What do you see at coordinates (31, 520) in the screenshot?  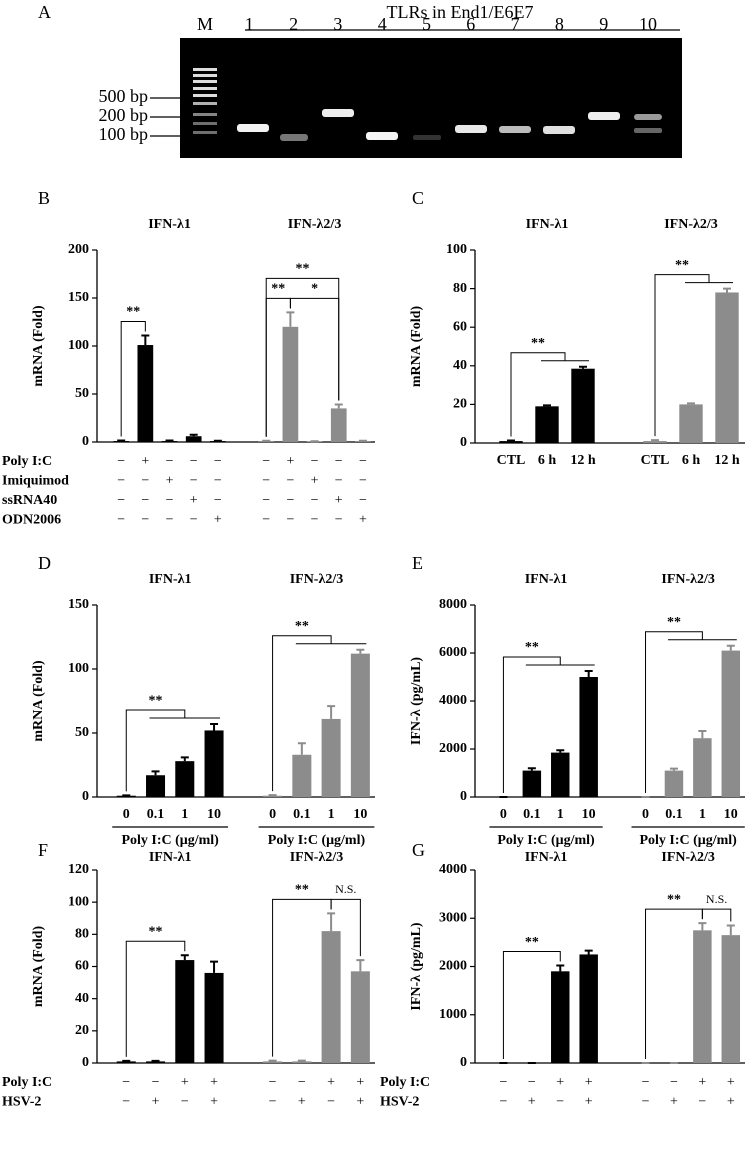 I see `treatment-label: ODN2006` at bounding box center [31, 520].